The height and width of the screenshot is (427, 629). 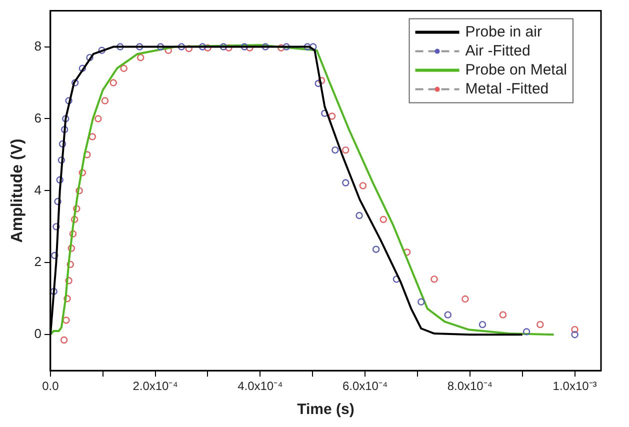 I want to click on x-axis-title: Time (s), so click(x=325, y=409).